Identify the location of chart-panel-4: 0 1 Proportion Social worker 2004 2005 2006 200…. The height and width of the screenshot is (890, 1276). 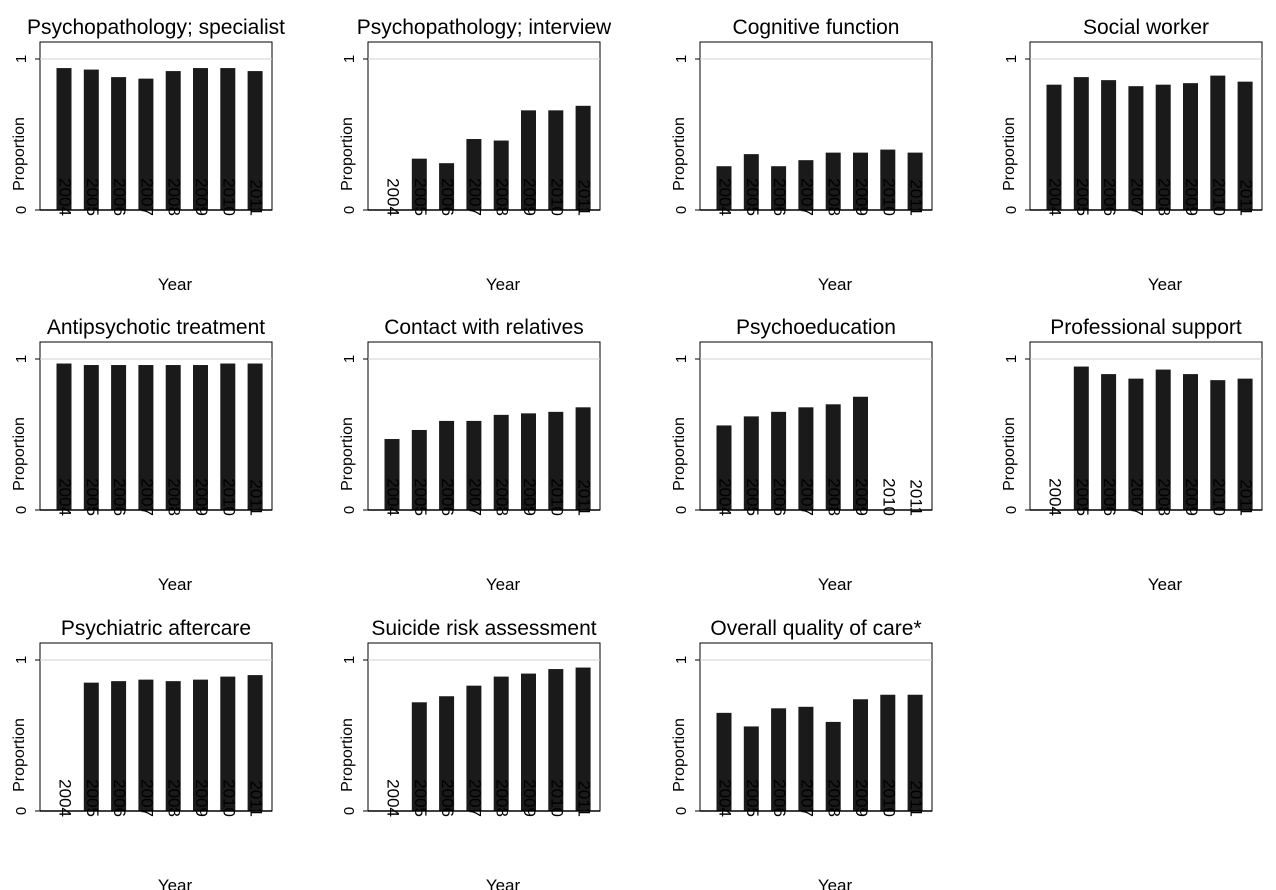
(1132, 155).